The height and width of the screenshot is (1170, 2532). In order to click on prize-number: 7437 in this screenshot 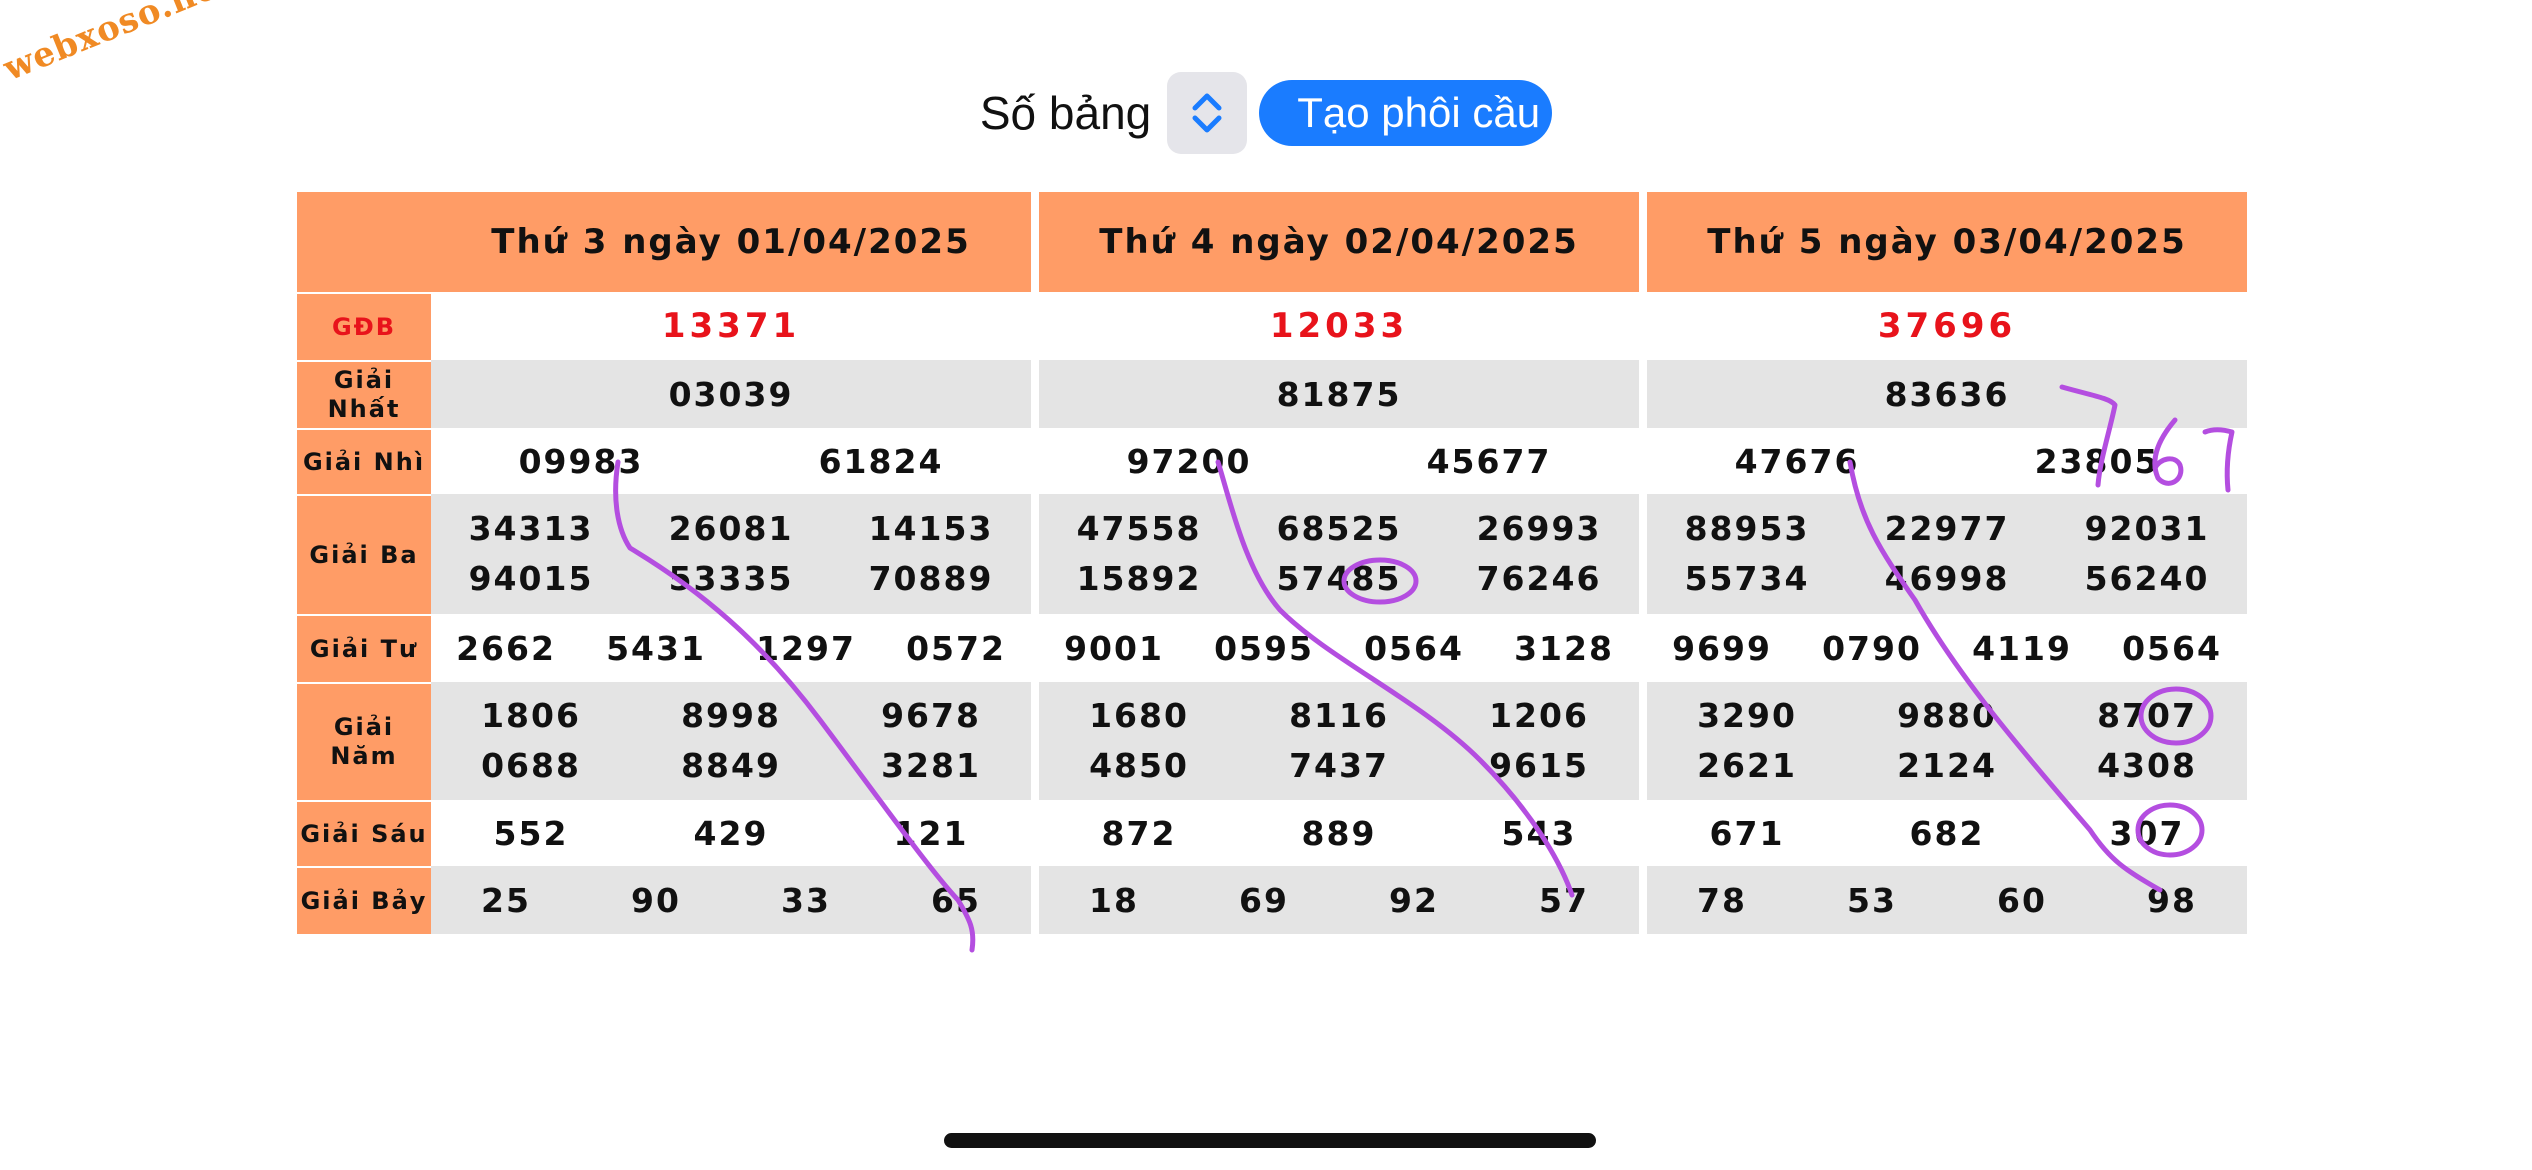, I will do `click(1339, 765)`.